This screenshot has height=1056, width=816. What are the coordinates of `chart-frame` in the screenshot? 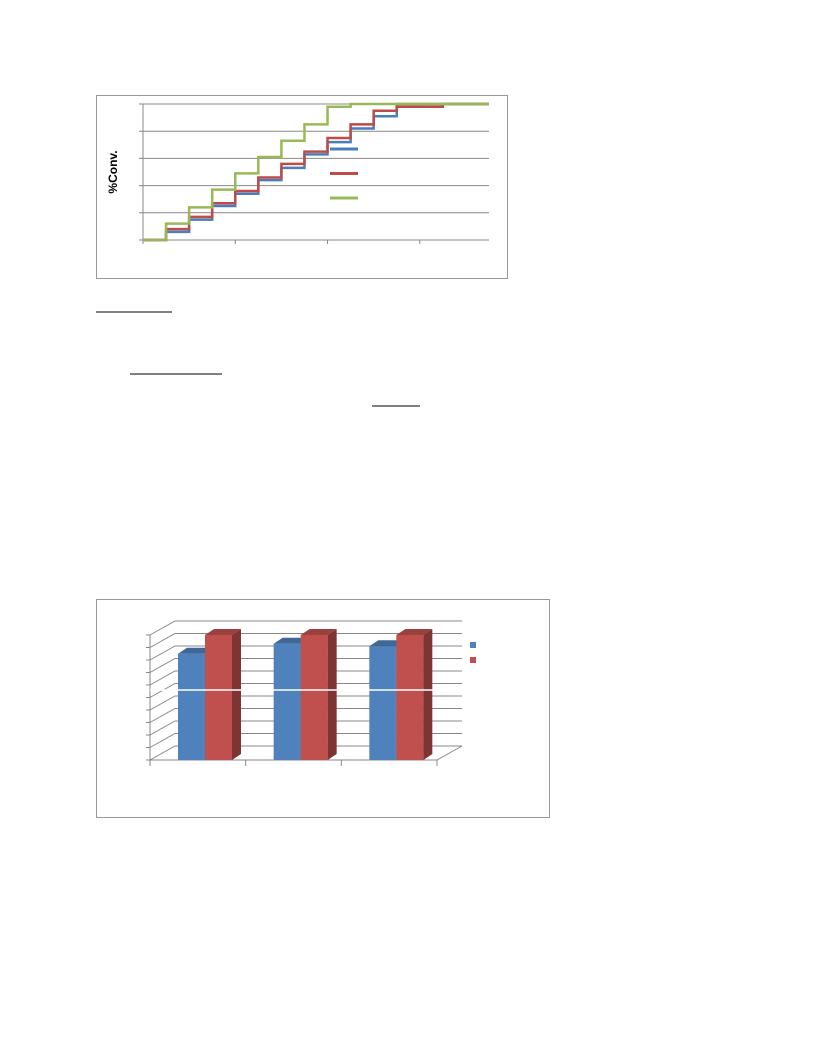 It's located at (302, 187).